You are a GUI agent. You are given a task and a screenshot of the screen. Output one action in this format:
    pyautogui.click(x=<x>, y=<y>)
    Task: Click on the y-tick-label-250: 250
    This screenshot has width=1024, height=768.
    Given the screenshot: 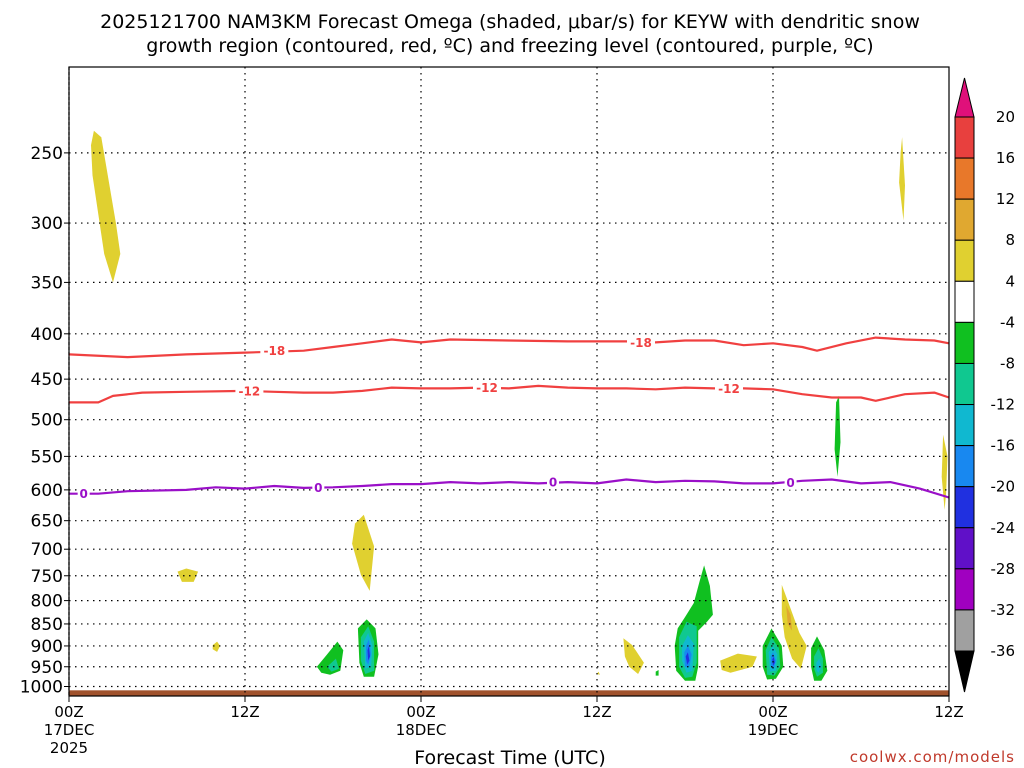 What is the action you would take?
    pyautogui.click(x=47, y=154)
    